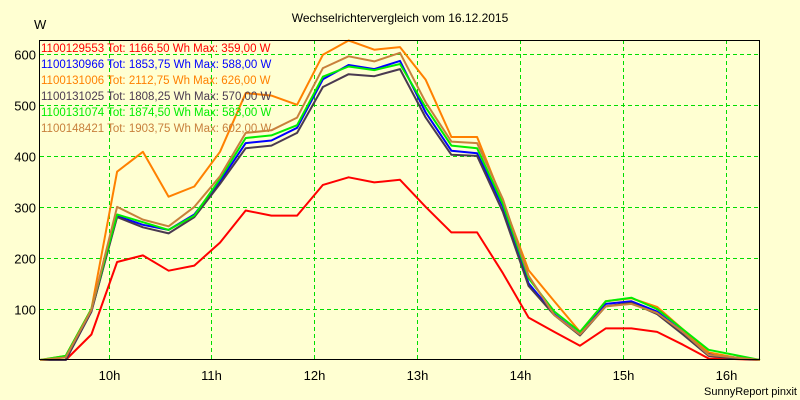 The width and height of the screenshot is (800, 400). I want to click on footer-credit: SunnyReport pinxit, so click(750, 392).